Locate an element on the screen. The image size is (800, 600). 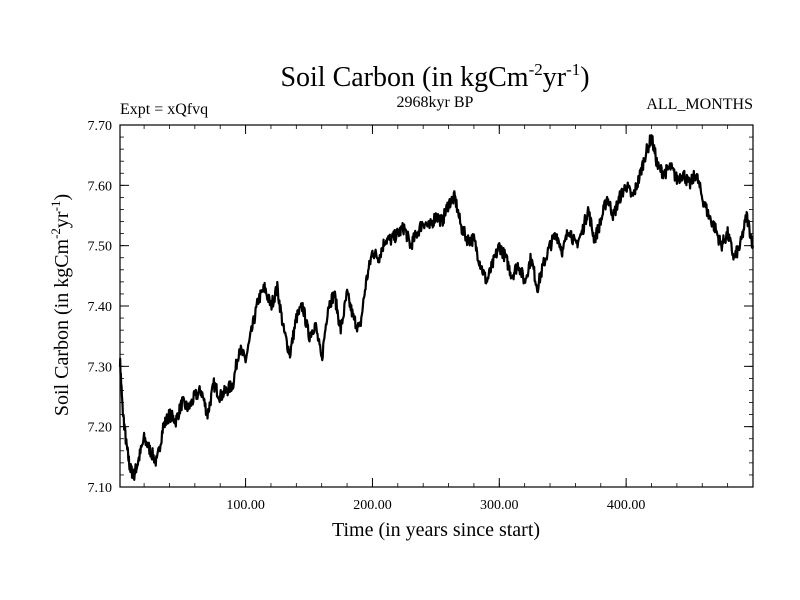
y-tick-label: 7.50 is located at coordinates (100, 247).